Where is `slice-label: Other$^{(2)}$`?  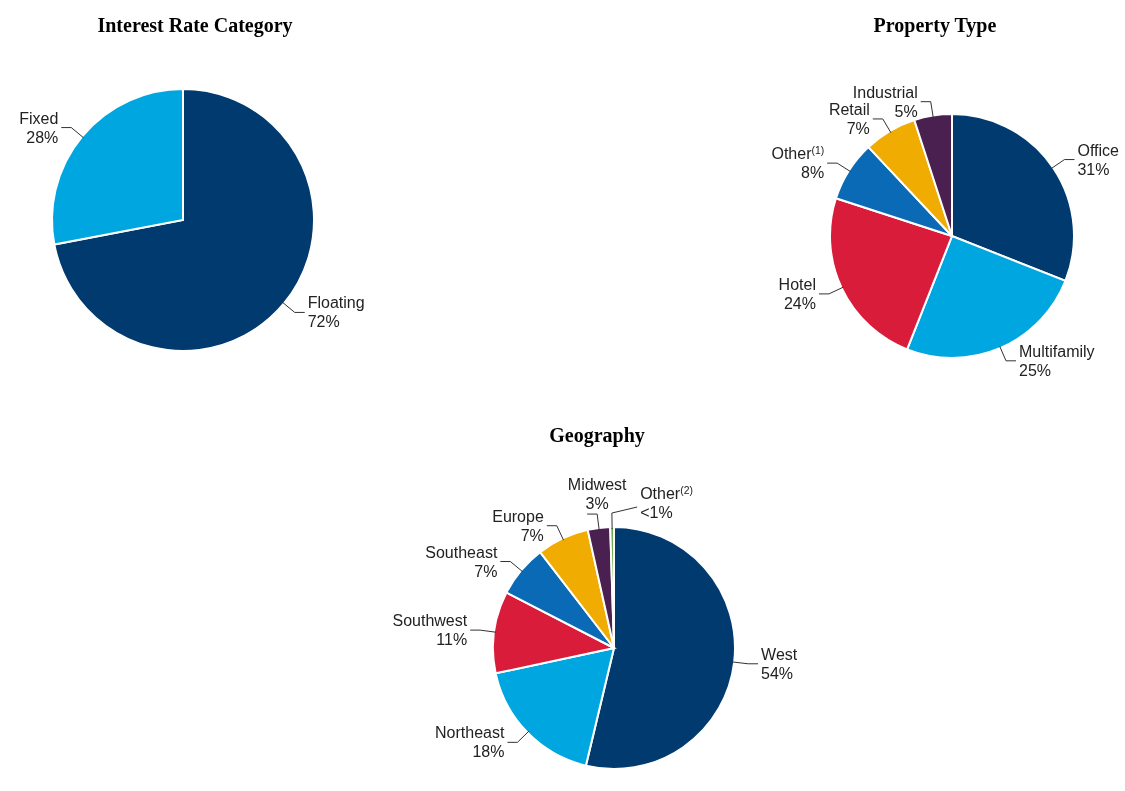
slice-label: Other$^{(2)}$ is located at coordinates (666, 493).